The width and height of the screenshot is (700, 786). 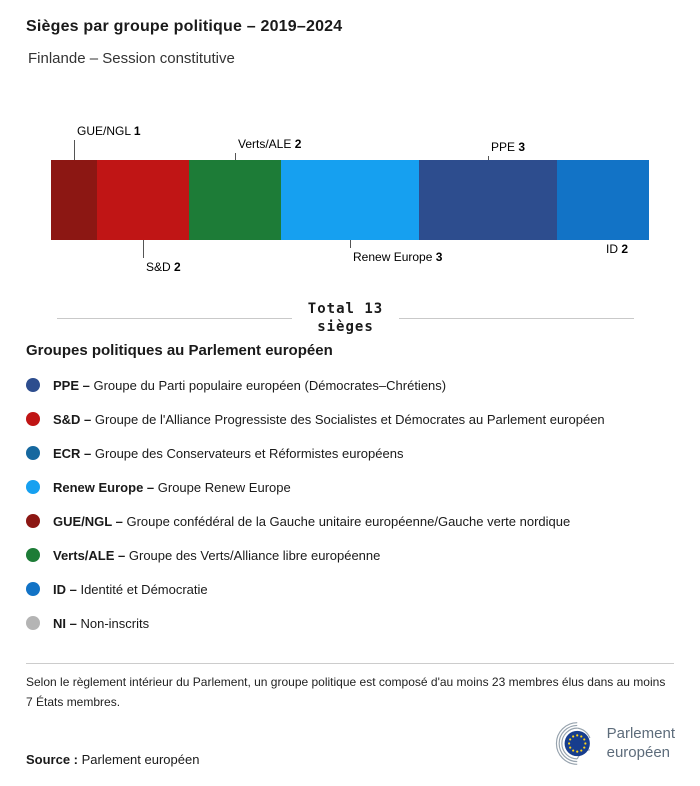 I want to click on parliament-logo: Parlement européen, so click(x=608, y=743).